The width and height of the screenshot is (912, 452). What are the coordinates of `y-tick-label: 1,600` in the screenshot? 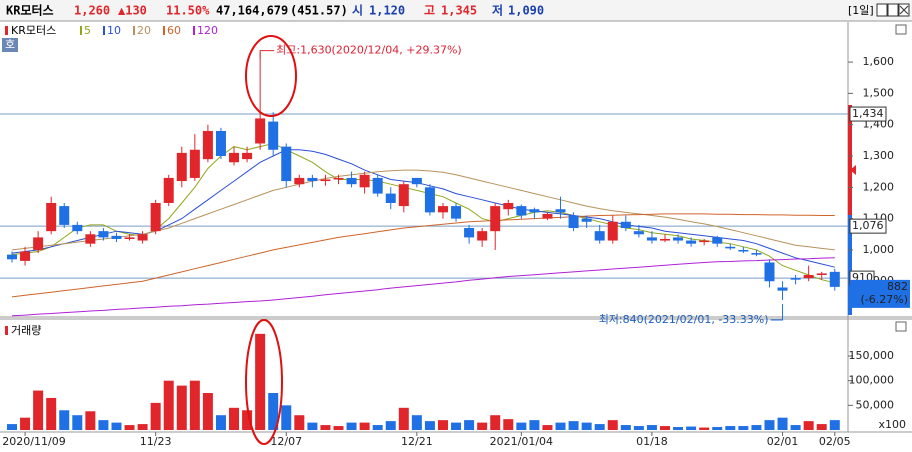 It's located at (879, 61).